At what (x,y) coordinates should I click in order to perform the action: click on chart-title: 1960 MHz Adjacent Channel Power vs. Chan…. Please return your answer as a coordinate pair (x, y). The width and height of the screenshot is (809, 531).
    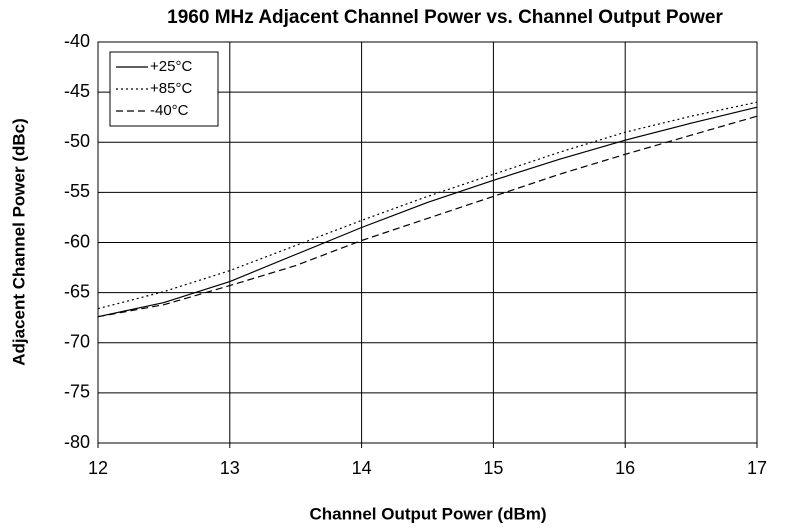
    Looking at the image, I should click on (445, 17).